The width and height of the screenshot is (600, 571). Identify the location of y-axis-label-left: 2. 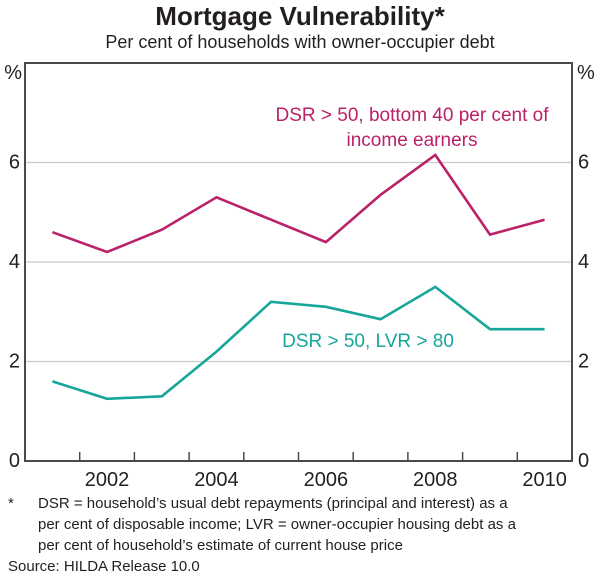
(14, 362).